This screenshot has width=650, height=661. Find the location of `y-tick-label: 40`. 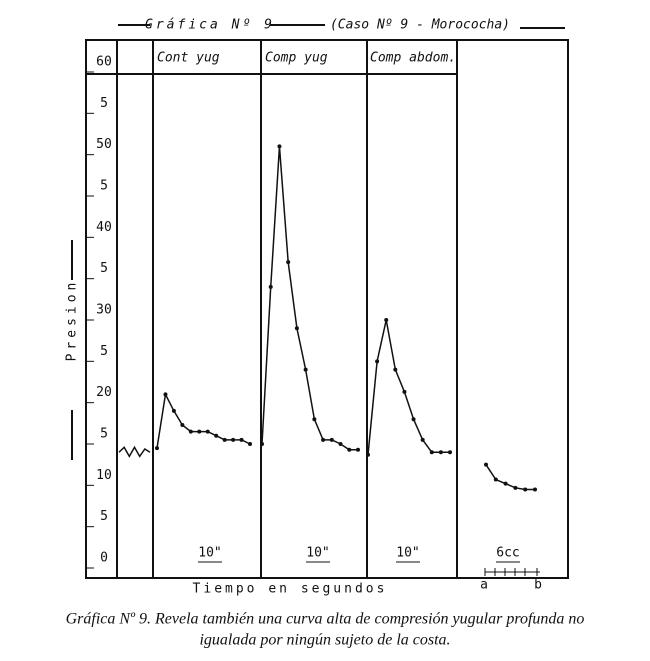

y-tick-label: 40 is located at coordinates (104, 227).